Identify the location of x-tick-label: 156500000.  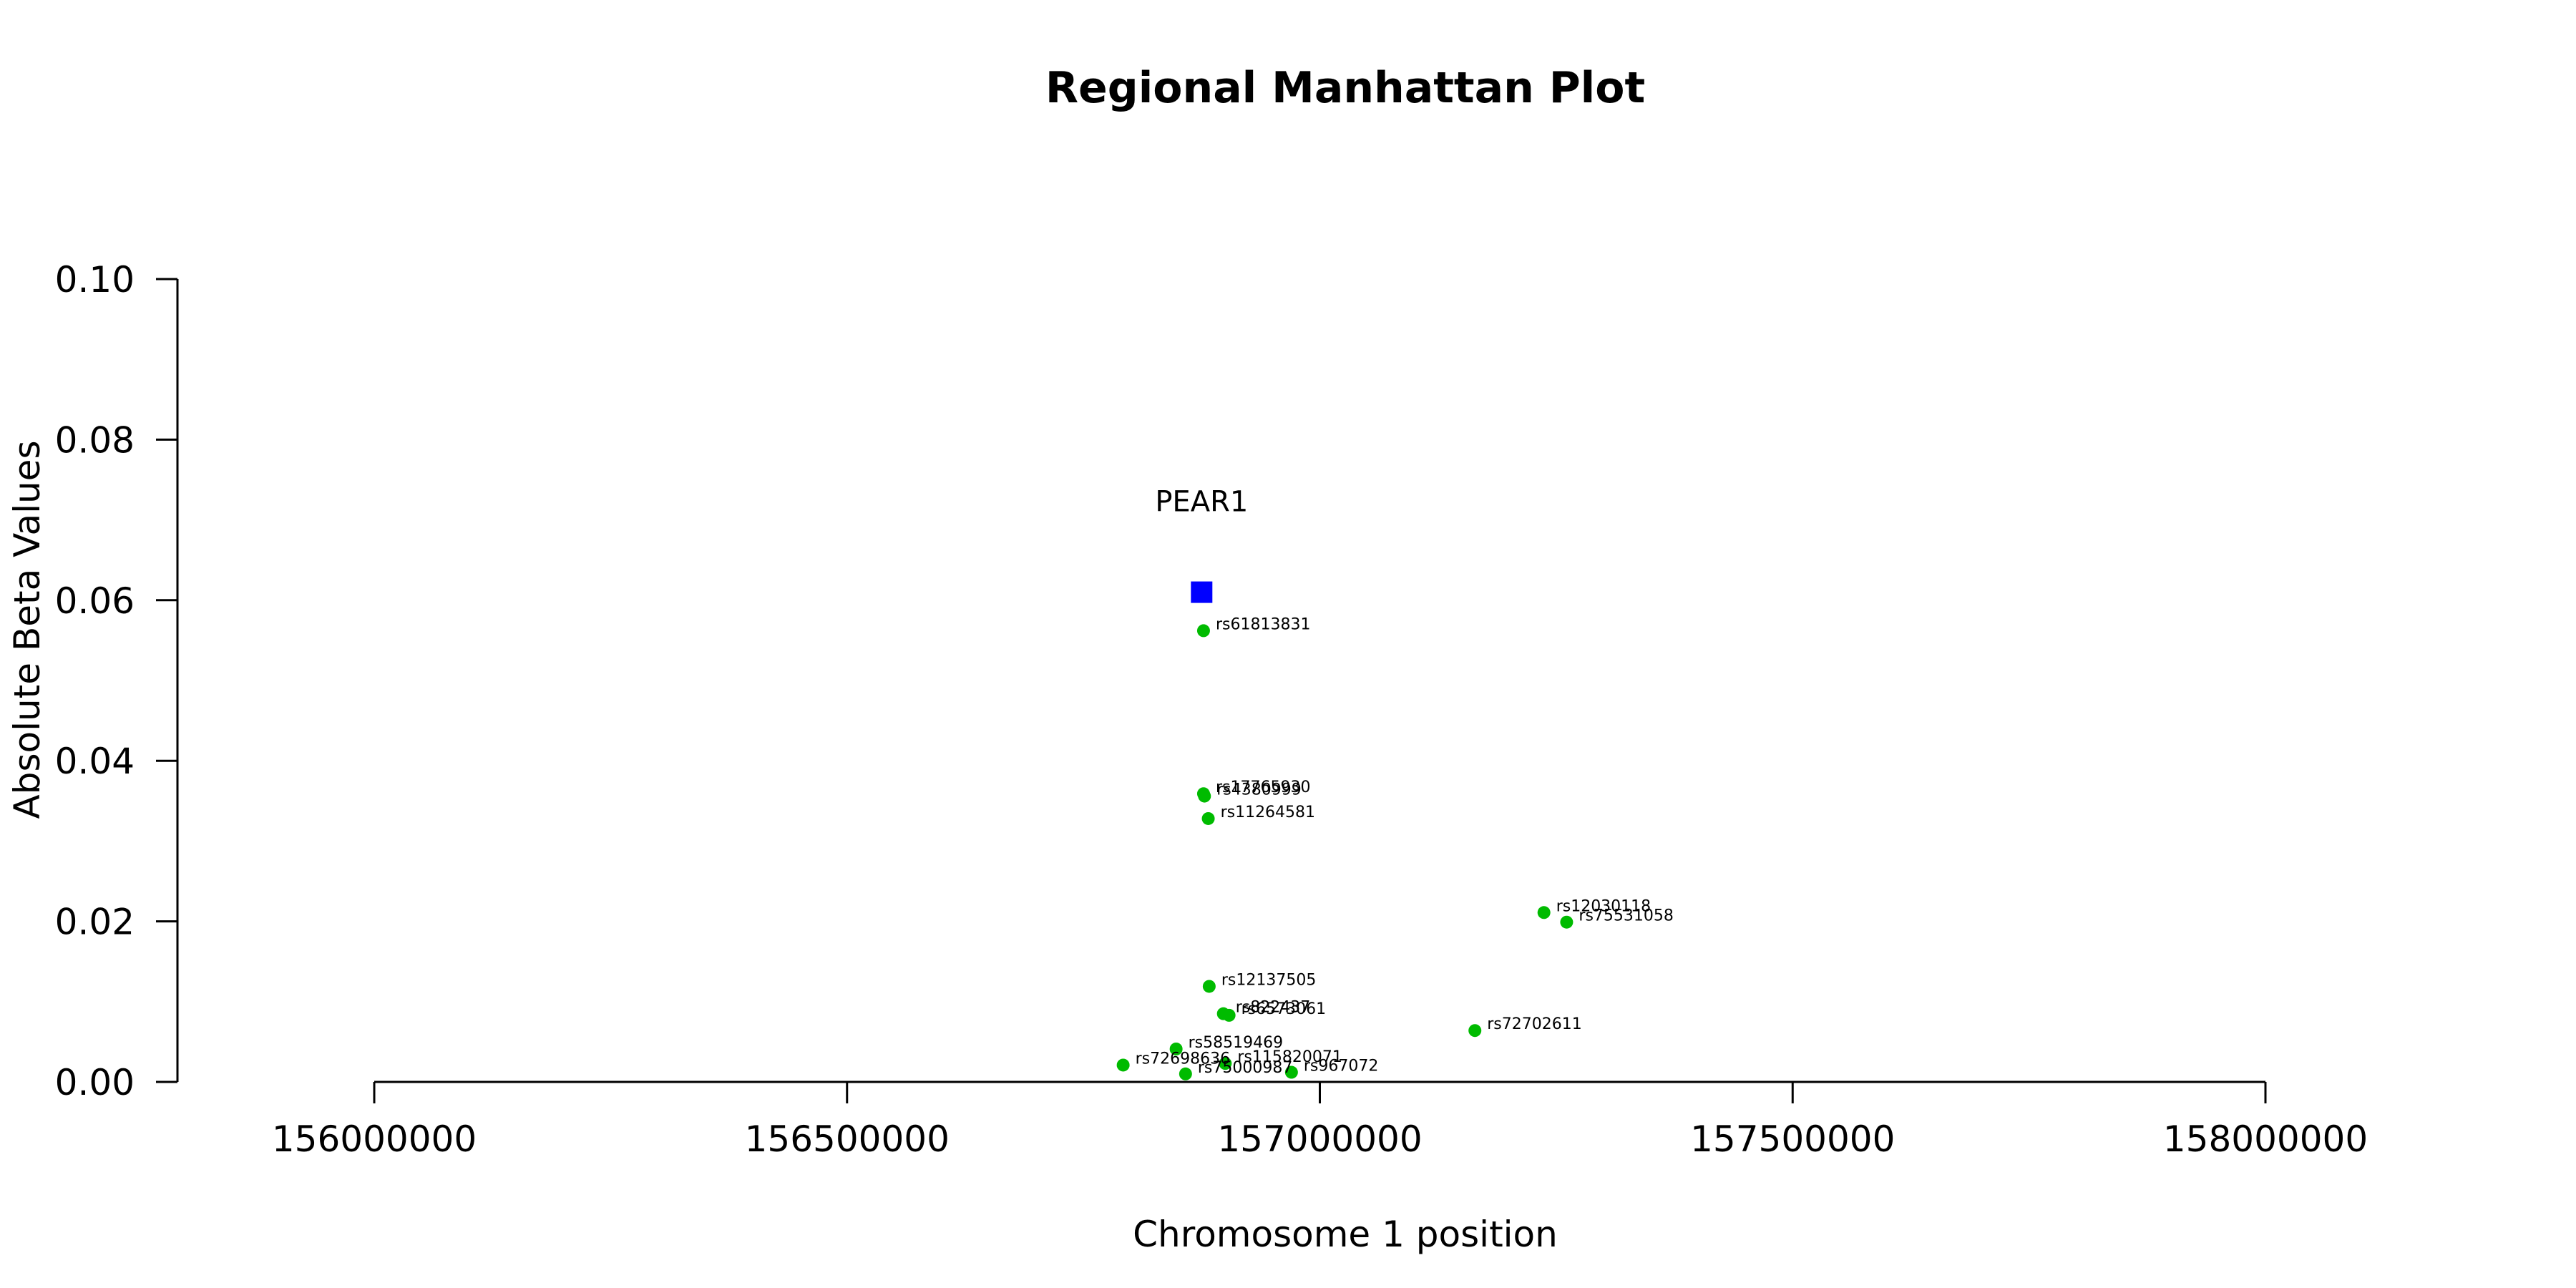
(847, 1139).